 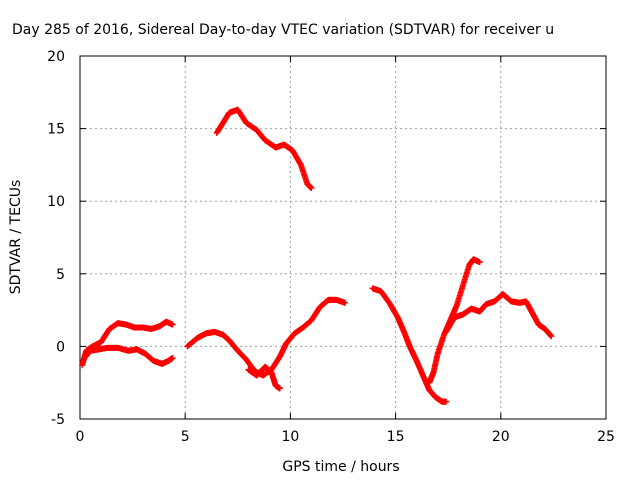 What do you see at coordinates (80, 437) in the screenshot?
I see `x-tick-label: 0` at bounding box center [80, 437].